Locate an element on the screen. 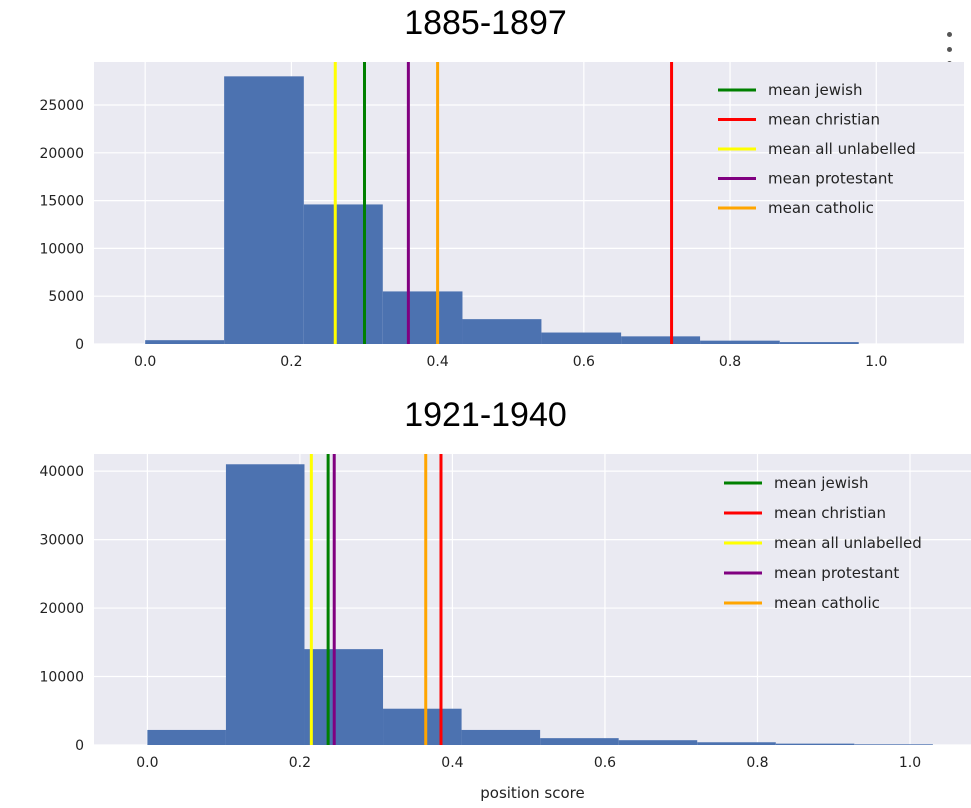 The height and width of the screenshot is (808, 971). y-tick-label: 30000 is located at coordinates (61, 541).